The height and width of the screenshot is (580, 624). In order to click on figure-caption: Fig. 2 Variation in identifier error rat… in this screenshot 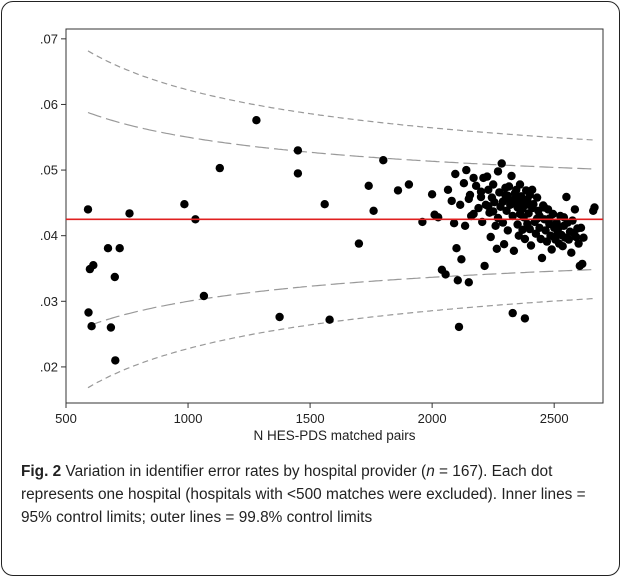, I will do `click(316, 494)`.